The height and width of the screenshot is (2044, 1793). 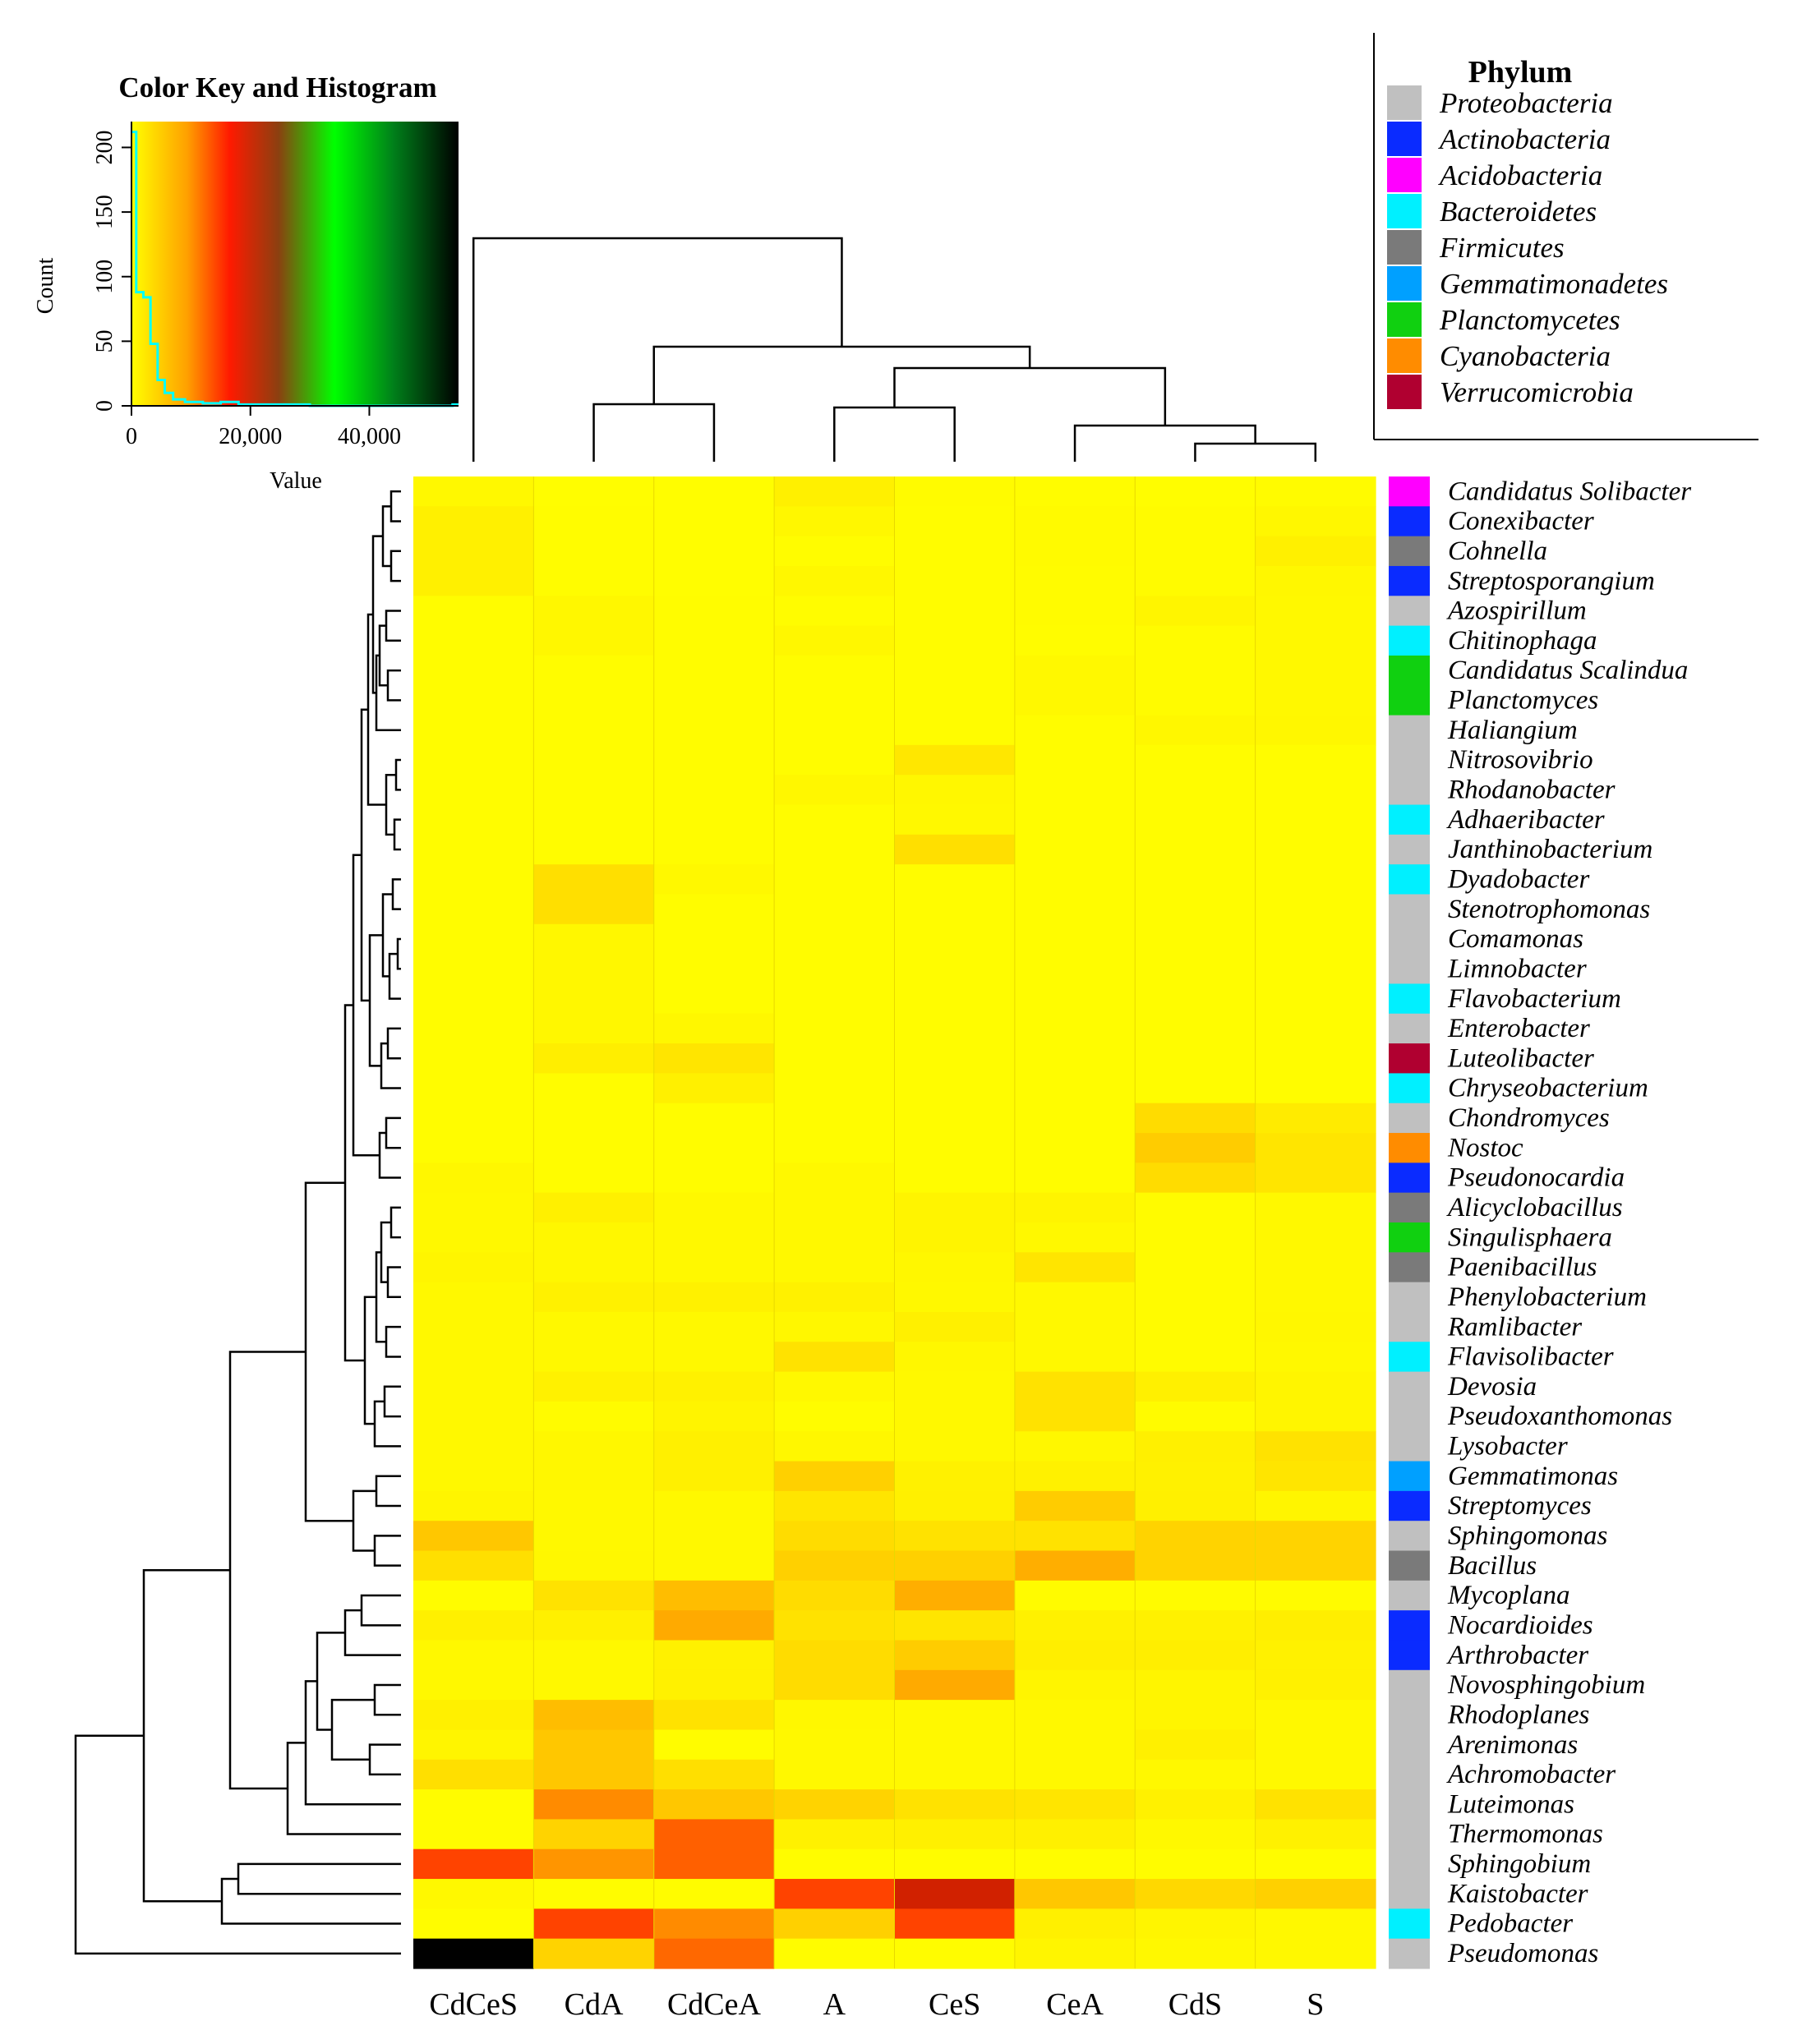 What do you see at coordinates (1522, 1267) in the screenshot?
I see `row-label: Paenibacillus` at bounding box center [1522, 1267].